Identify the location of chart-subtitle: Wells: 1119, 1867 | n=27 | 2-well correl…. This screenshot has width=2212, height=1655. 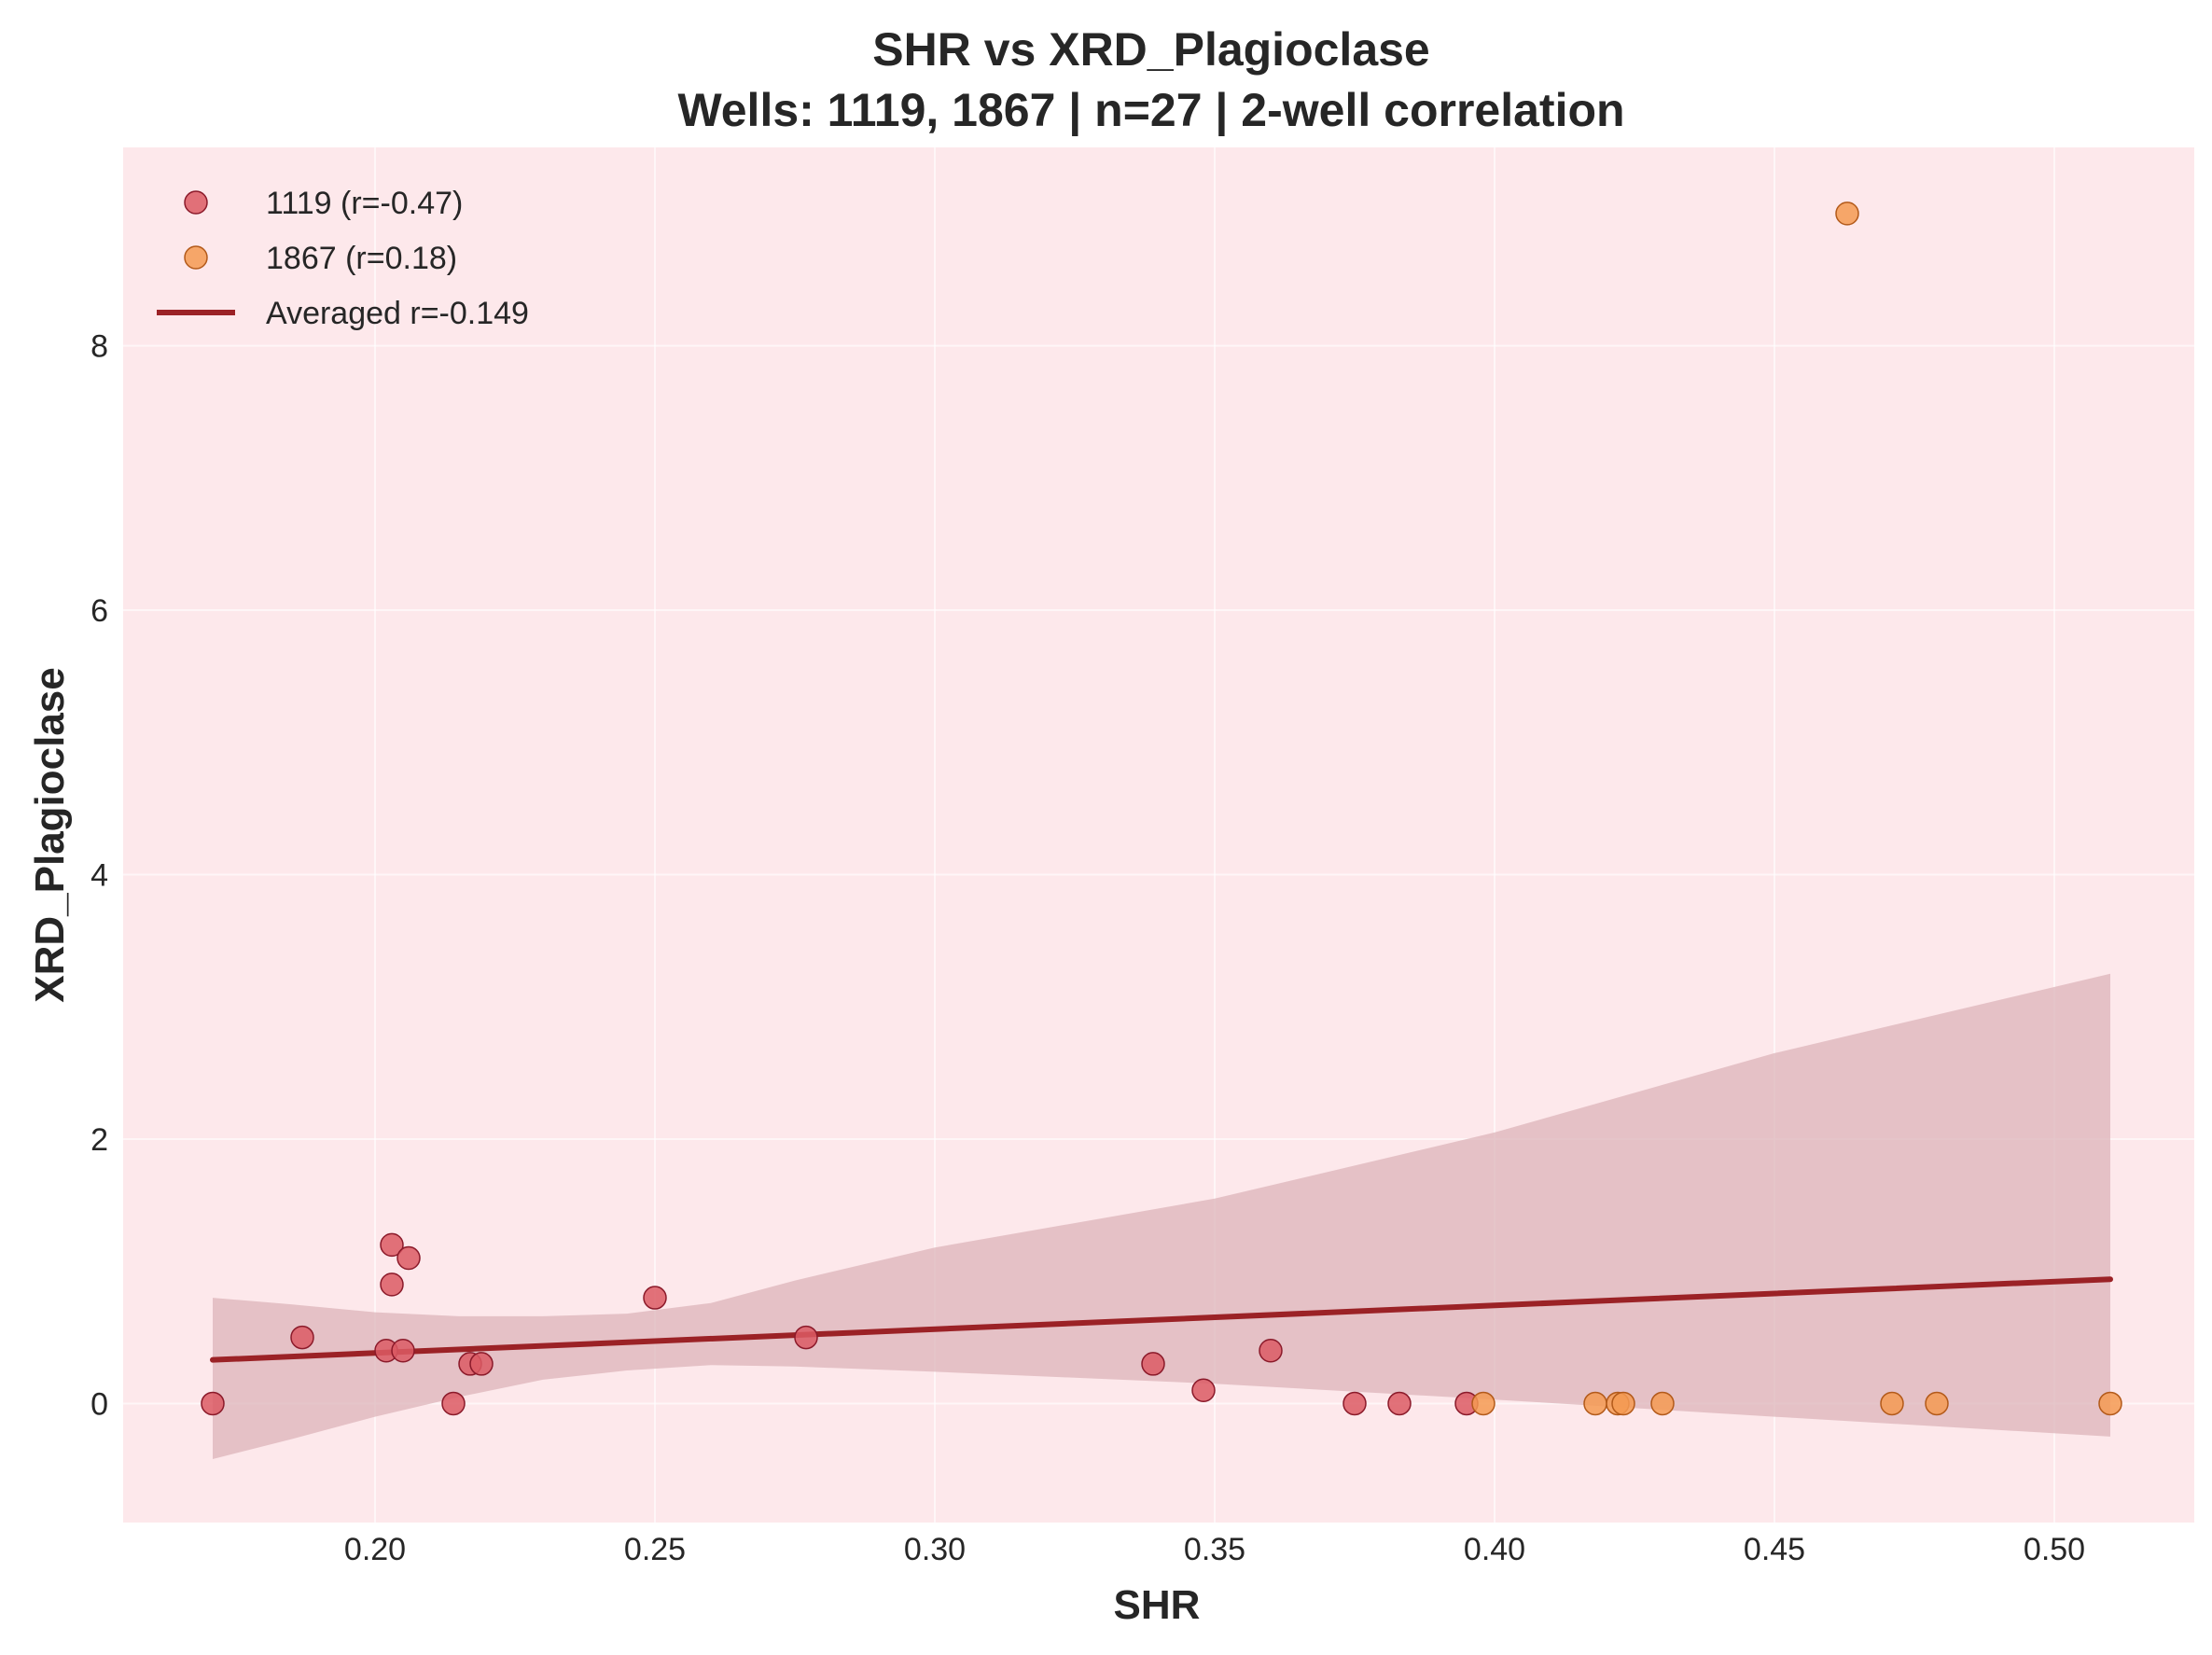
(1151, 110).